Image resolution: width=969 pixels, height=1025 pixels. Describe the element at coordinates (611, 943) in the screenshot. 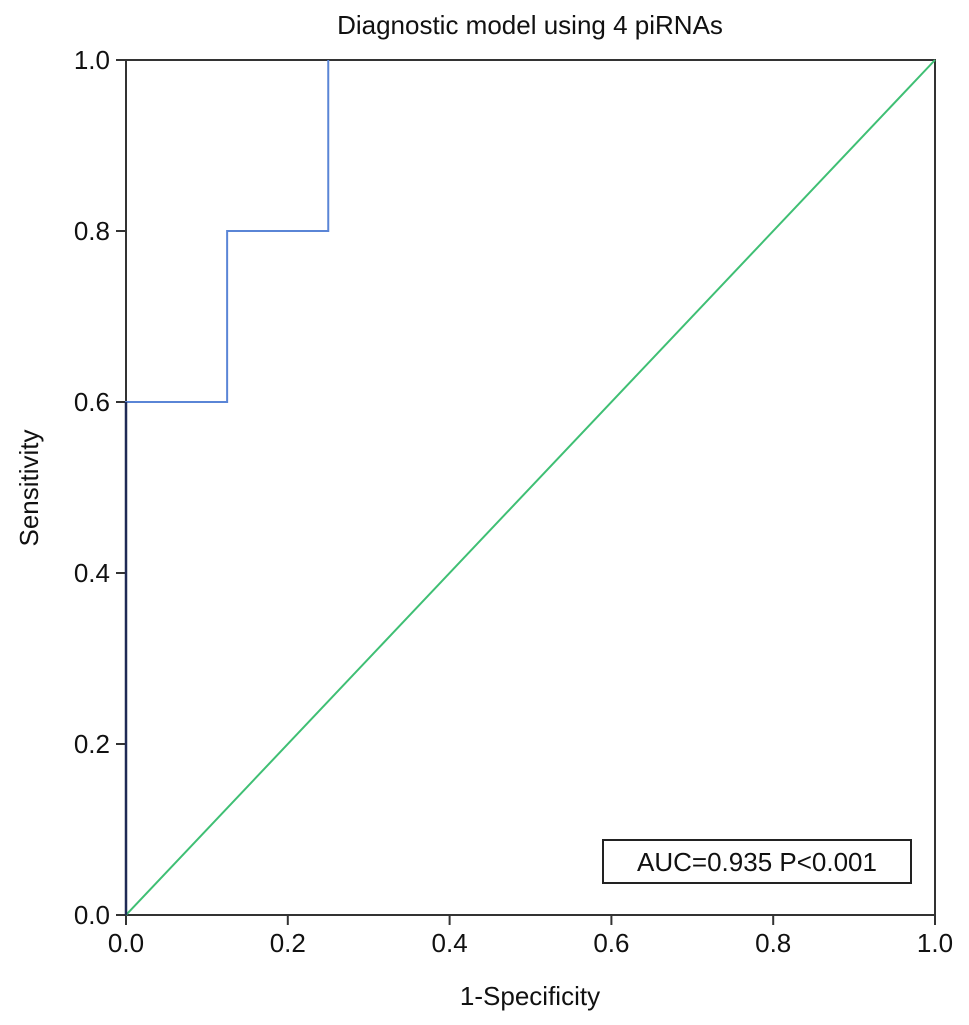

I see `x-tick-label: 0.6` at that location.